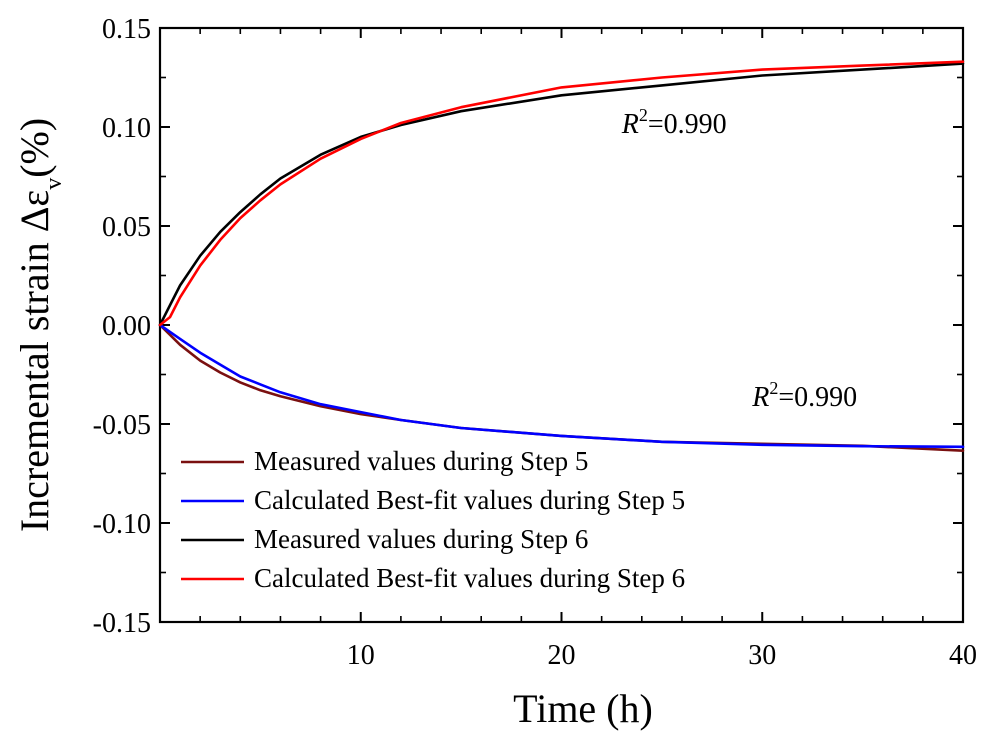 Image resolution: width=986 pixels, height=743 pixels. What do you see at coordinates (469, 500) in the screenshot?
I see `legend-label-2: Calculated Best-fit values during Step 5` at bounding box center [469, 500].